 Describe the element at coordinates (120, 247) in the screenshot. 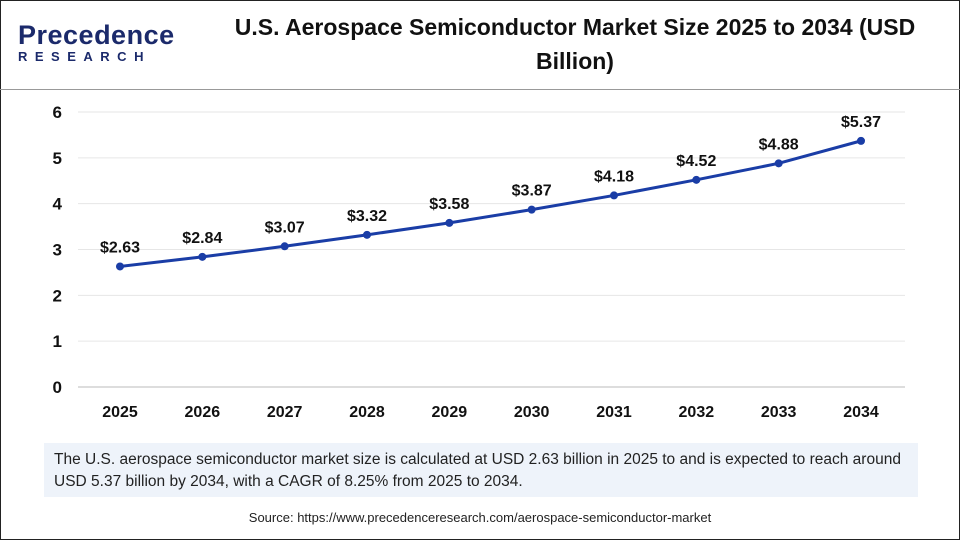

I see `data-label: $2.63` at that location.